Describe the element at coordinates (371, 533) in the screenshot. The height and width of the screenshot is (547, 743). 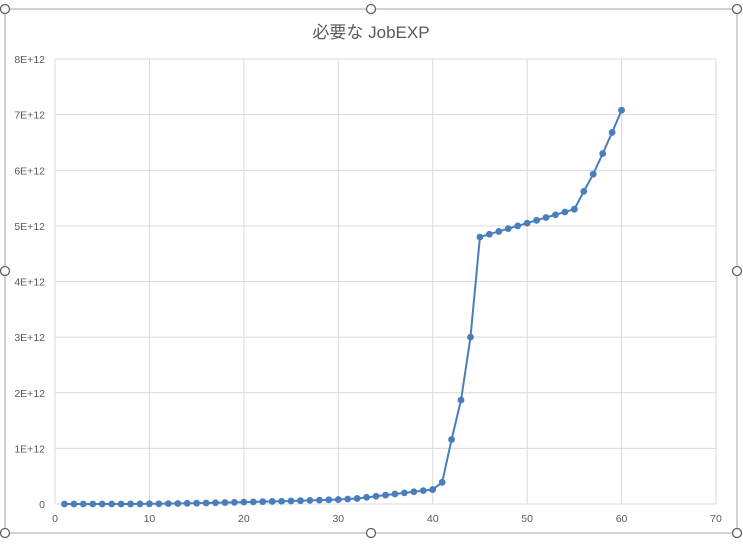
I see `resize-handle-bottom-center` at that location.